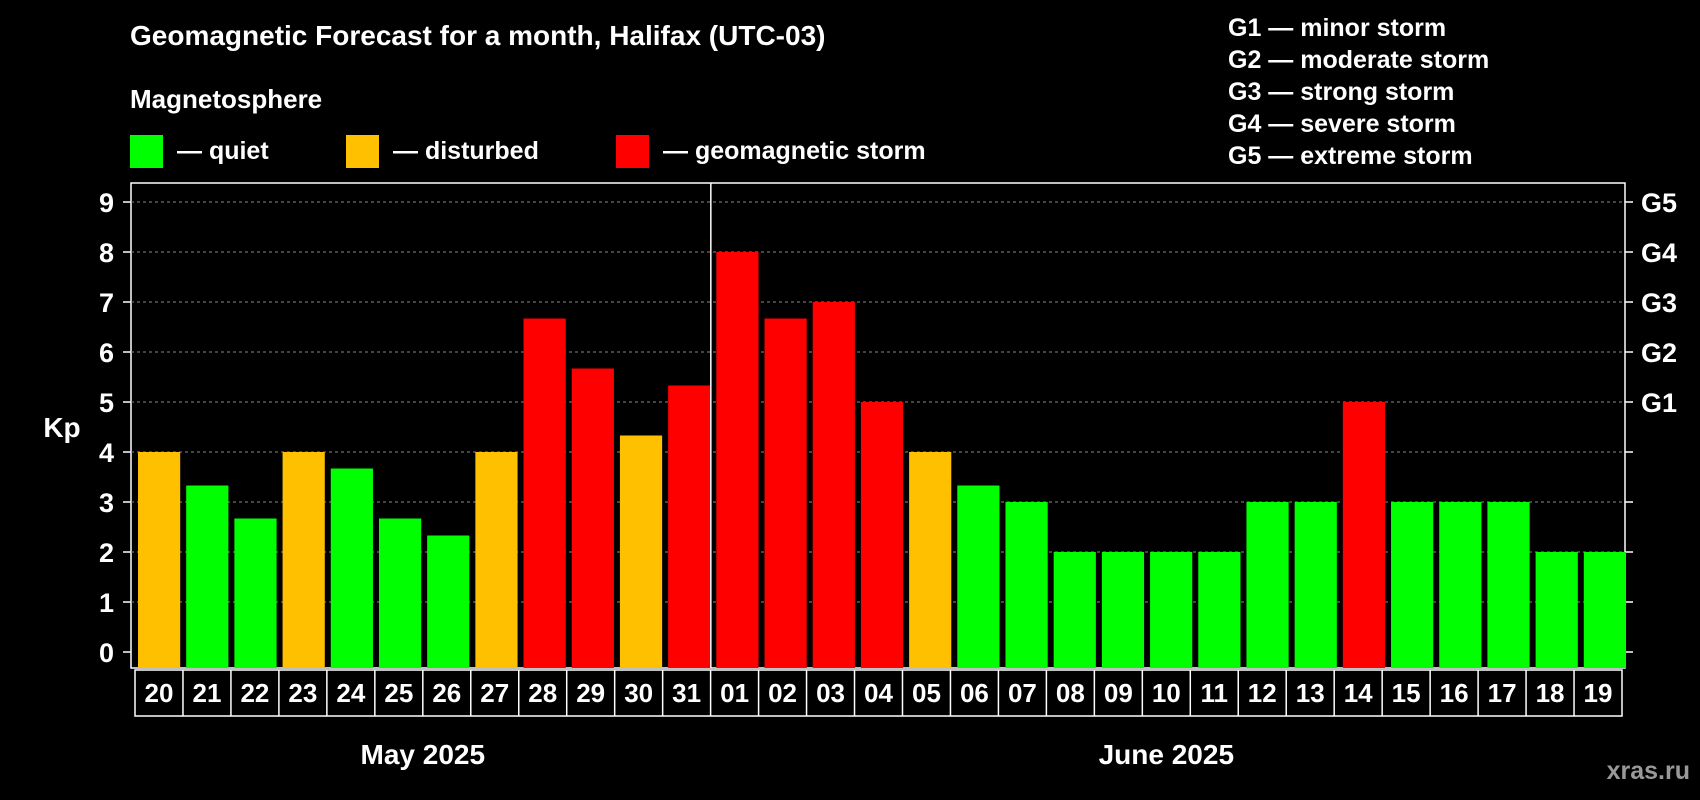 This screenshot has width=1700, height=800. I want to click on x-tick-label: 23, so click(302, 693).